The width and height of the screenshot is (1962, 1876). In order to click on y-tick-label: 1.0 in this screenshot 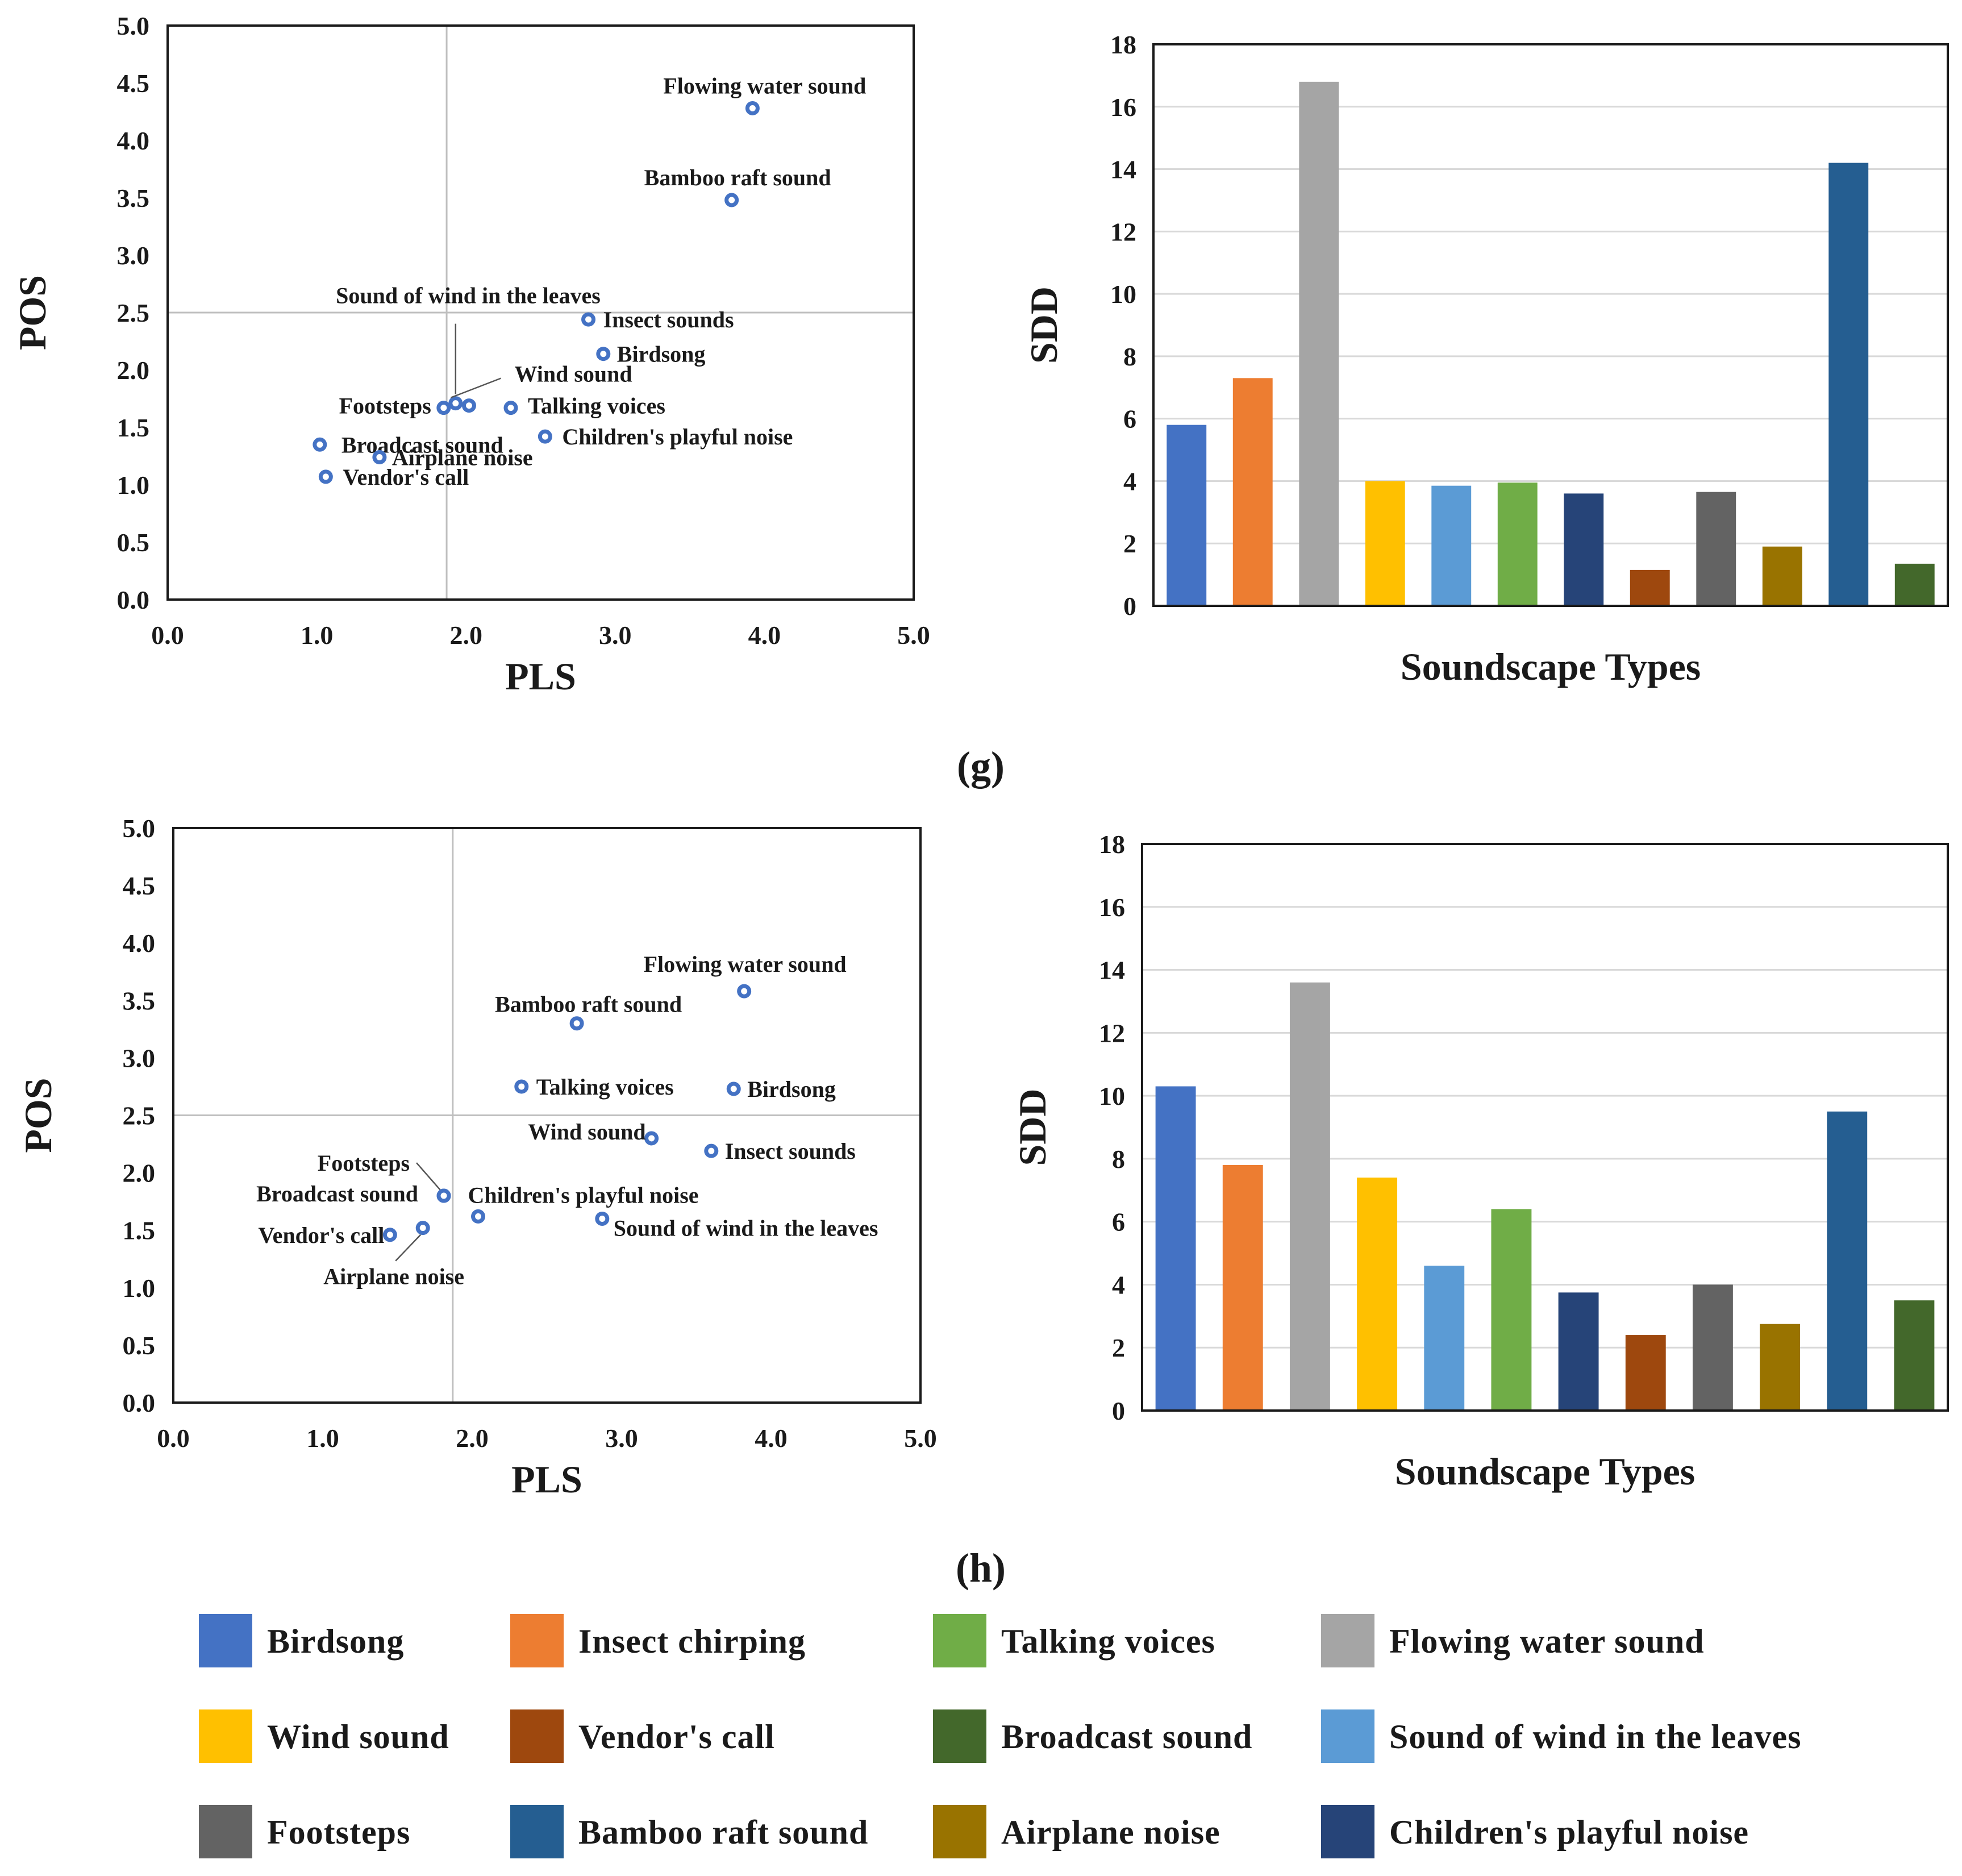, I will do `click(133, 485)`.